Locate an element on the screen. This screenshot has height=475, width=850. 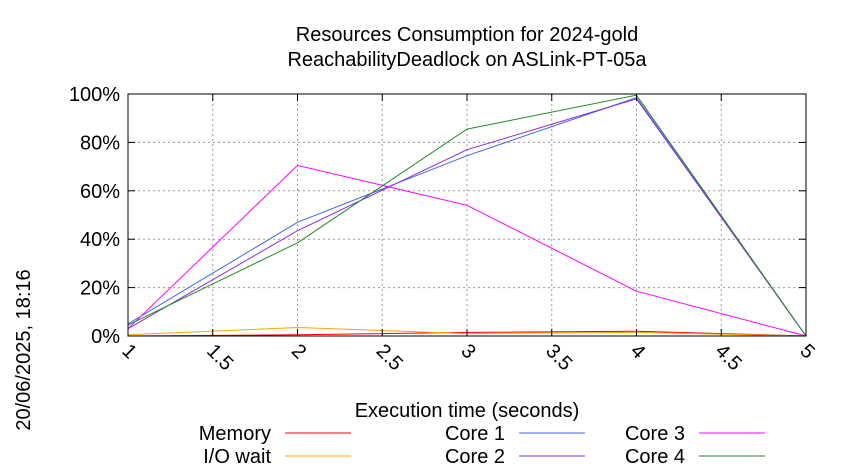
x-axis-label: Execution time (seconds) is located at coordinates (467, 411).